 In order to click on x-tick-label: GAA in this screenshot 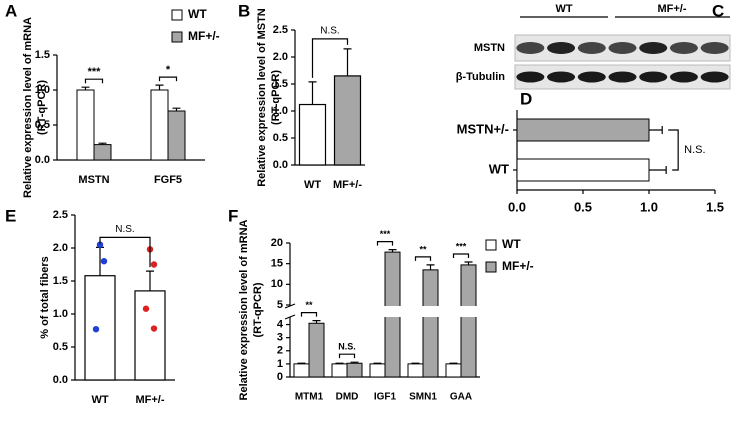, I will do `click(461, 397)`.